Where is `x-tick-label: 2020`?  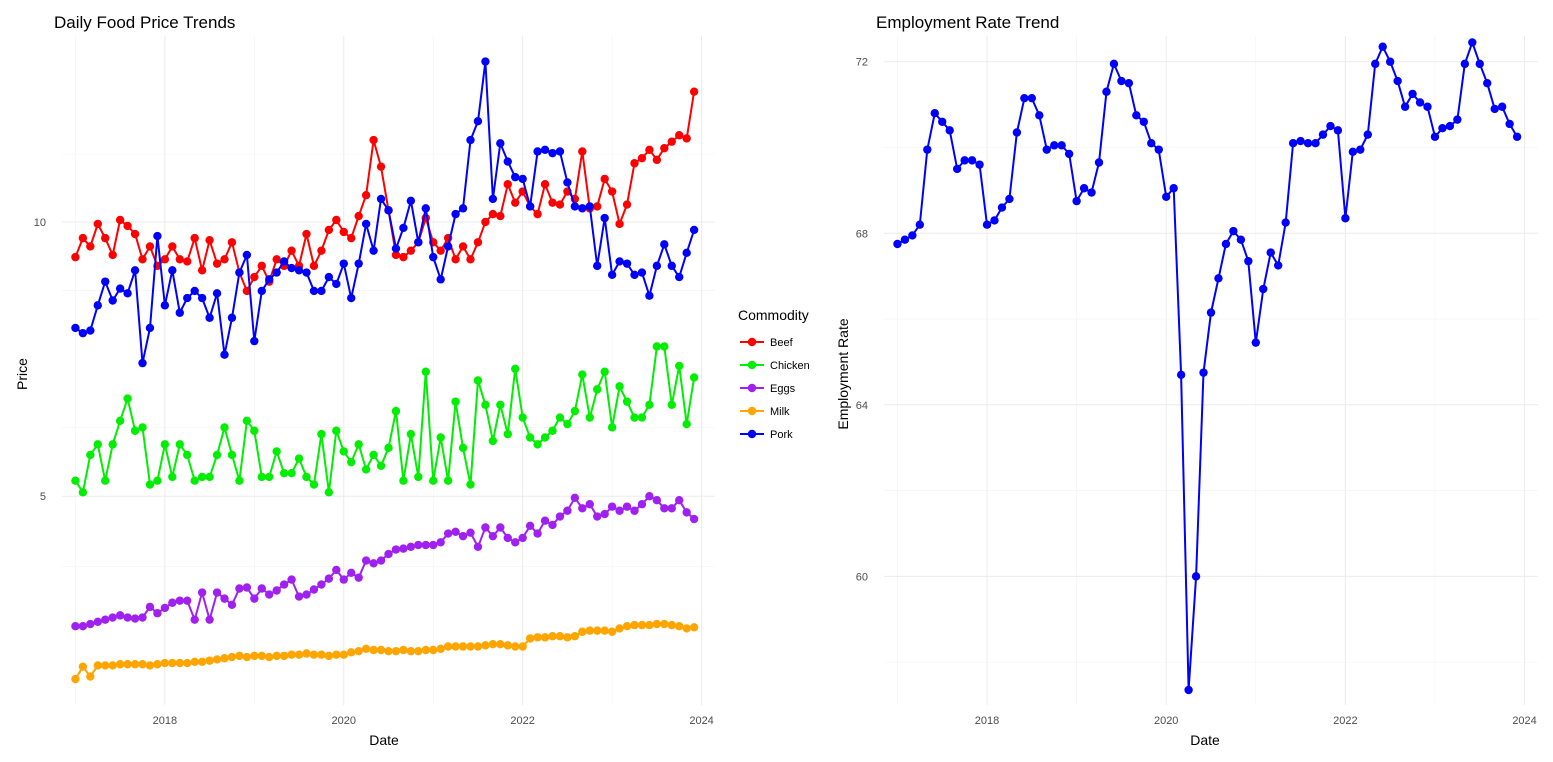 x-tick-label: 2020 is located at coordinates (1166, 721).